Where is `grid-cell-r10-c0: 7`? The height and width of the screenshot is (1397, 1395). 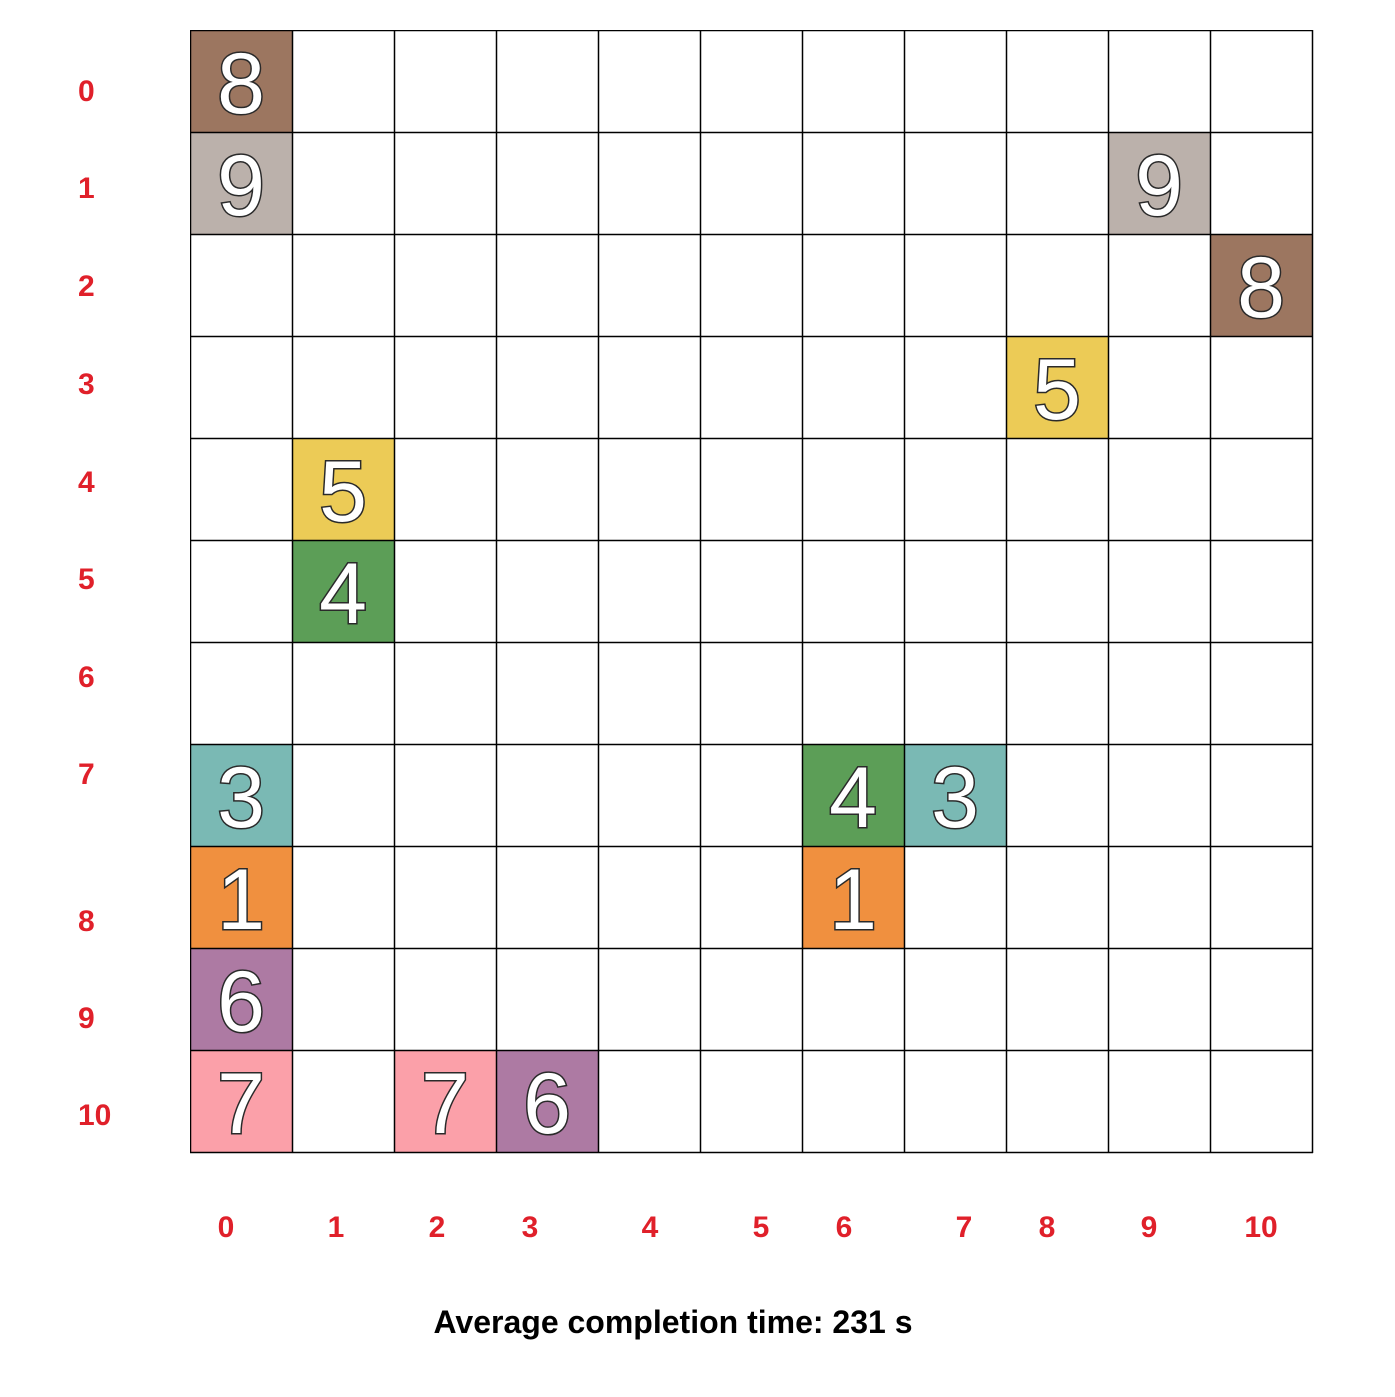
grid-cell-r10-c0: 7 is located at coordinates (241, 1101).